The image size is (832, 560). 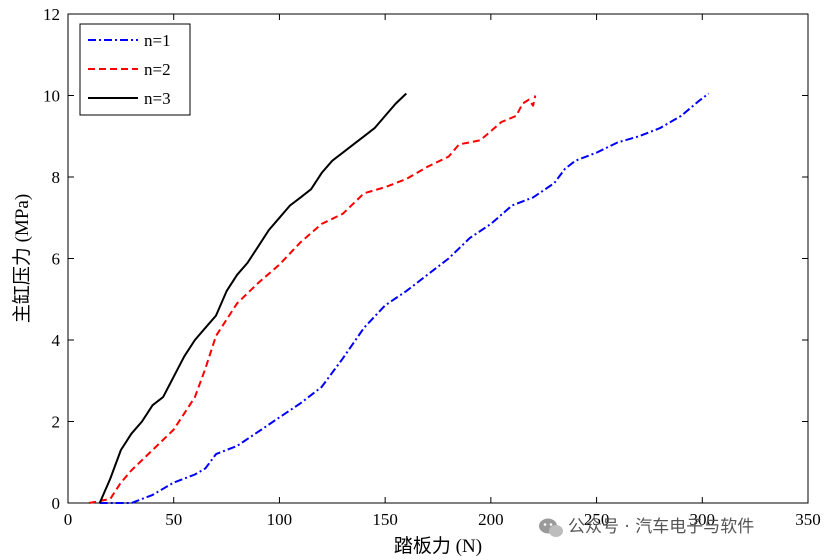 What do you see at coordinates (51, 96) in the screenshot?
I see `y-tick-label: 10` at bounding box center [51, 96].